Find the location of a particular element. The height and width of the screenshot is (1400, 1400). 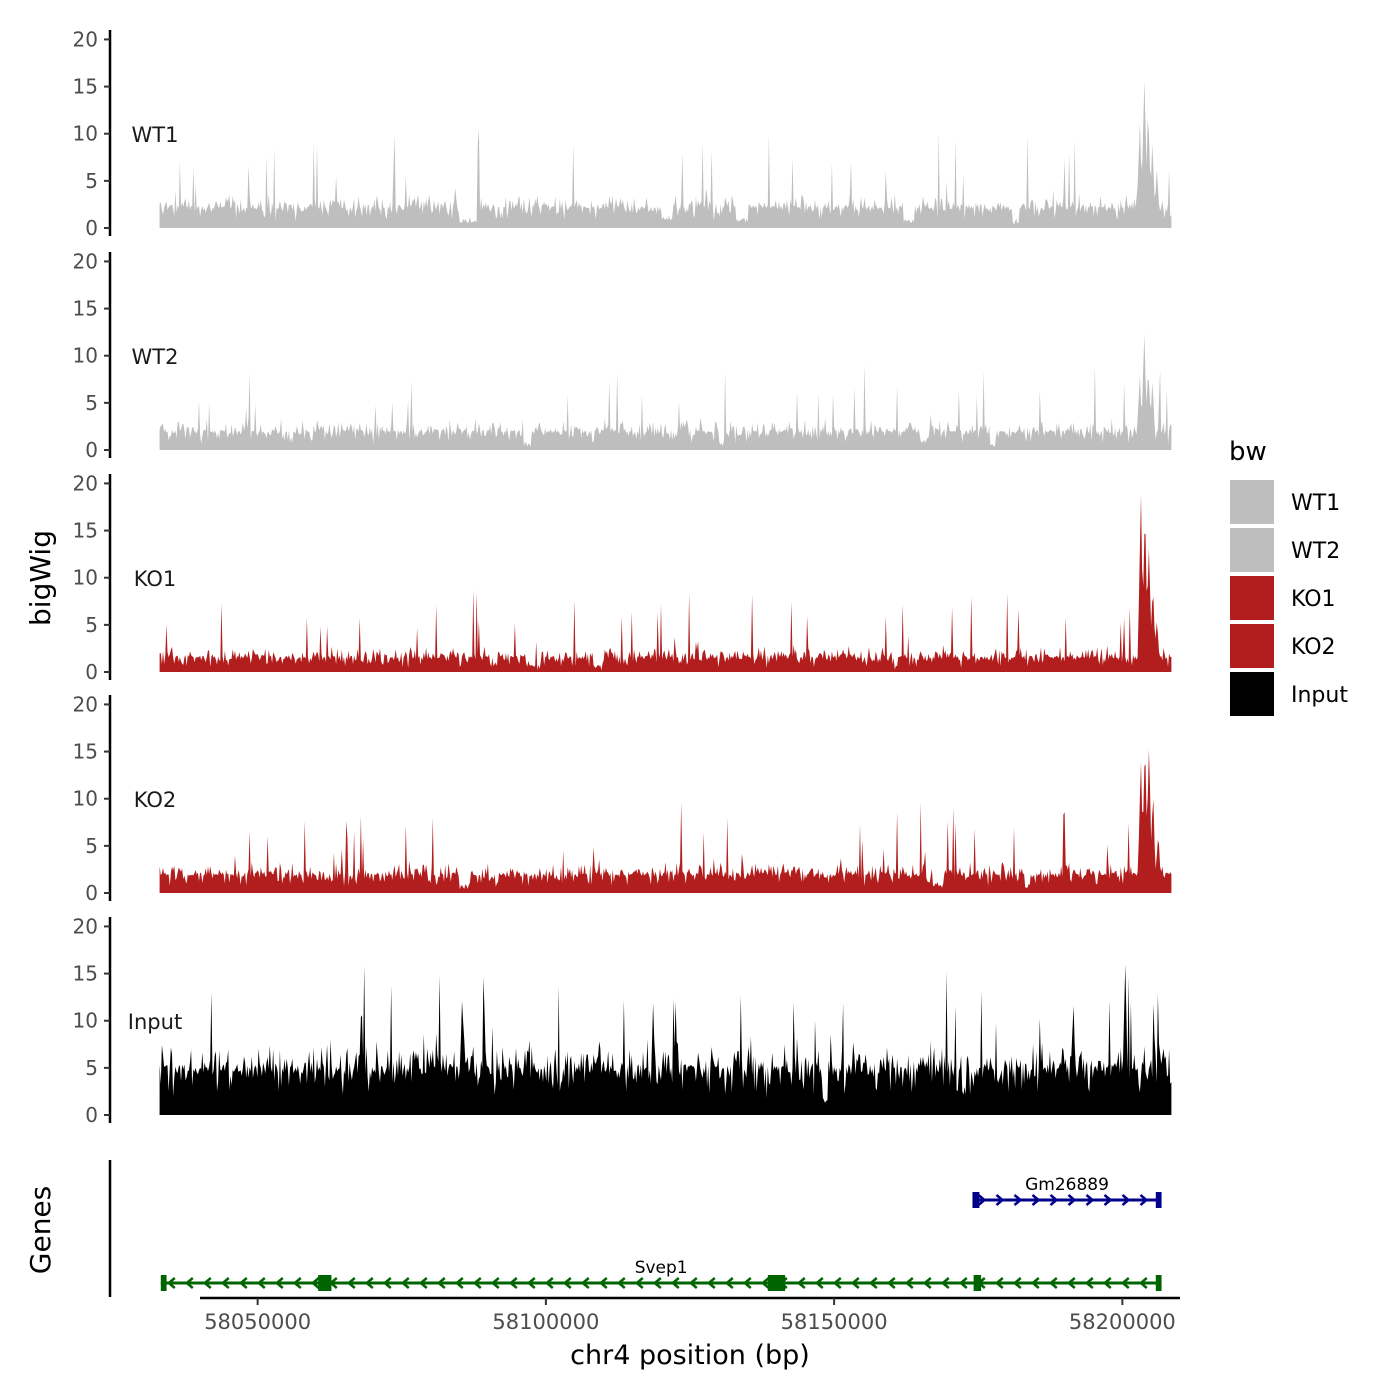

track-label-wt1: WT1 is located at coordinates (155, 135).